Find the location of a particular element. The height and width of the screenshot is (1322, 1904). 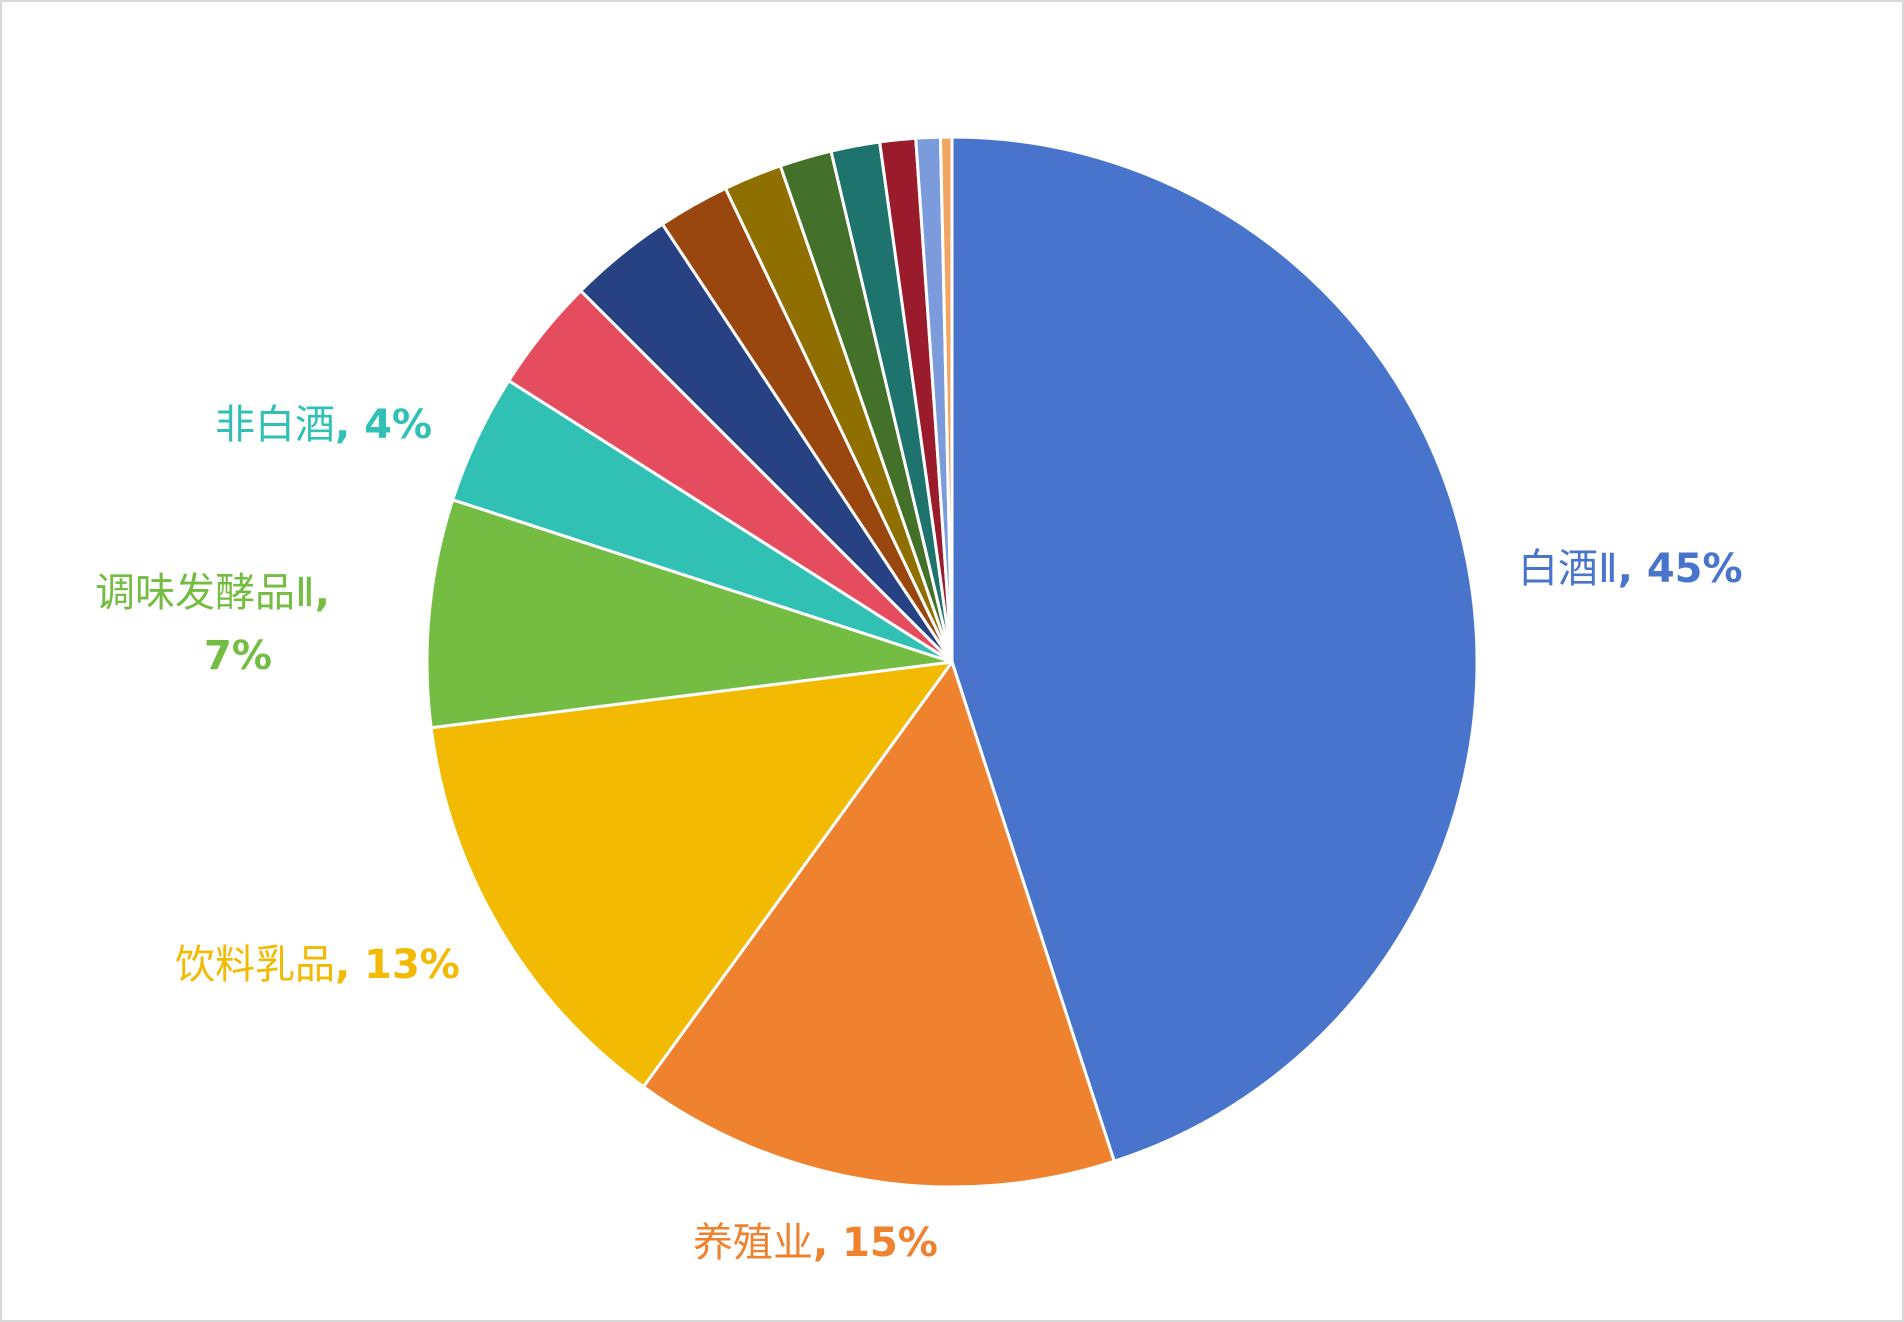

slice-label-4: 调味发酵品Ⅱ, is located at coordinates (212, 593).